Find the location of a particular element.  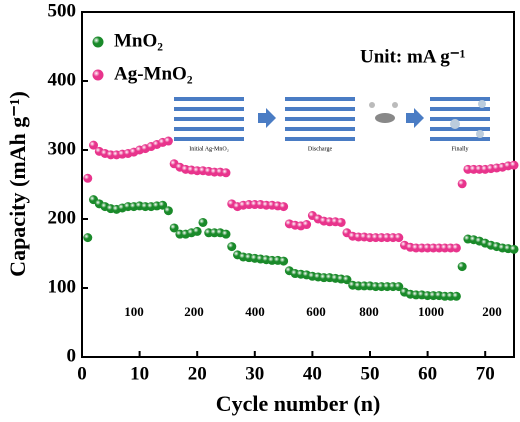

rate-label: 100 is located at coordinates (134, 311).